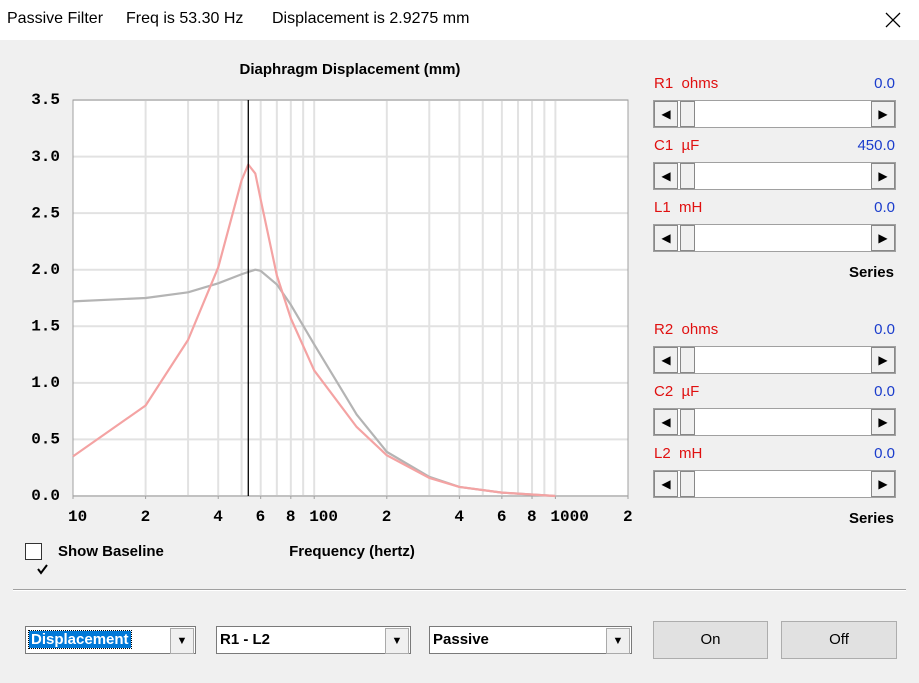 The image size is (919, 683). What do you see at coordinates (569, 517) in the screenshot?
I see `x-tick-label: 1000` at bounding box center [569, 517].